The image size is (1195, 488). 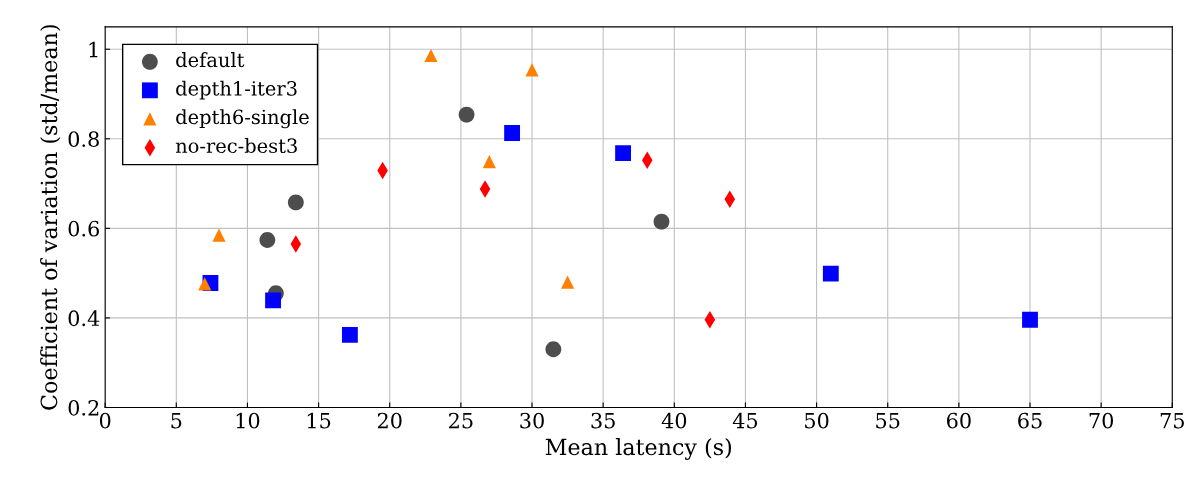 What do you see at coordinates (1172, 420) in the screenshot?
I see `x-tick-label: 75` at bounding box center [1172, 420].